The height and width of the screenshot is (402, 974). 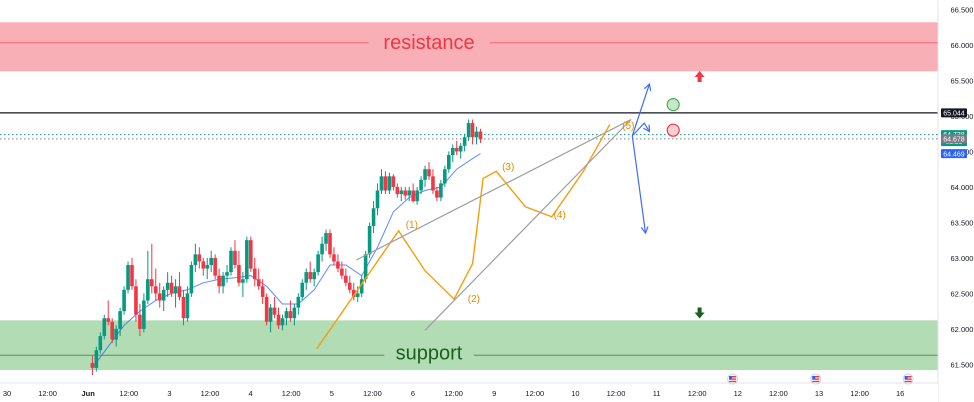 I want to click on x-tick-label: 3, so click(x=169, y=393).